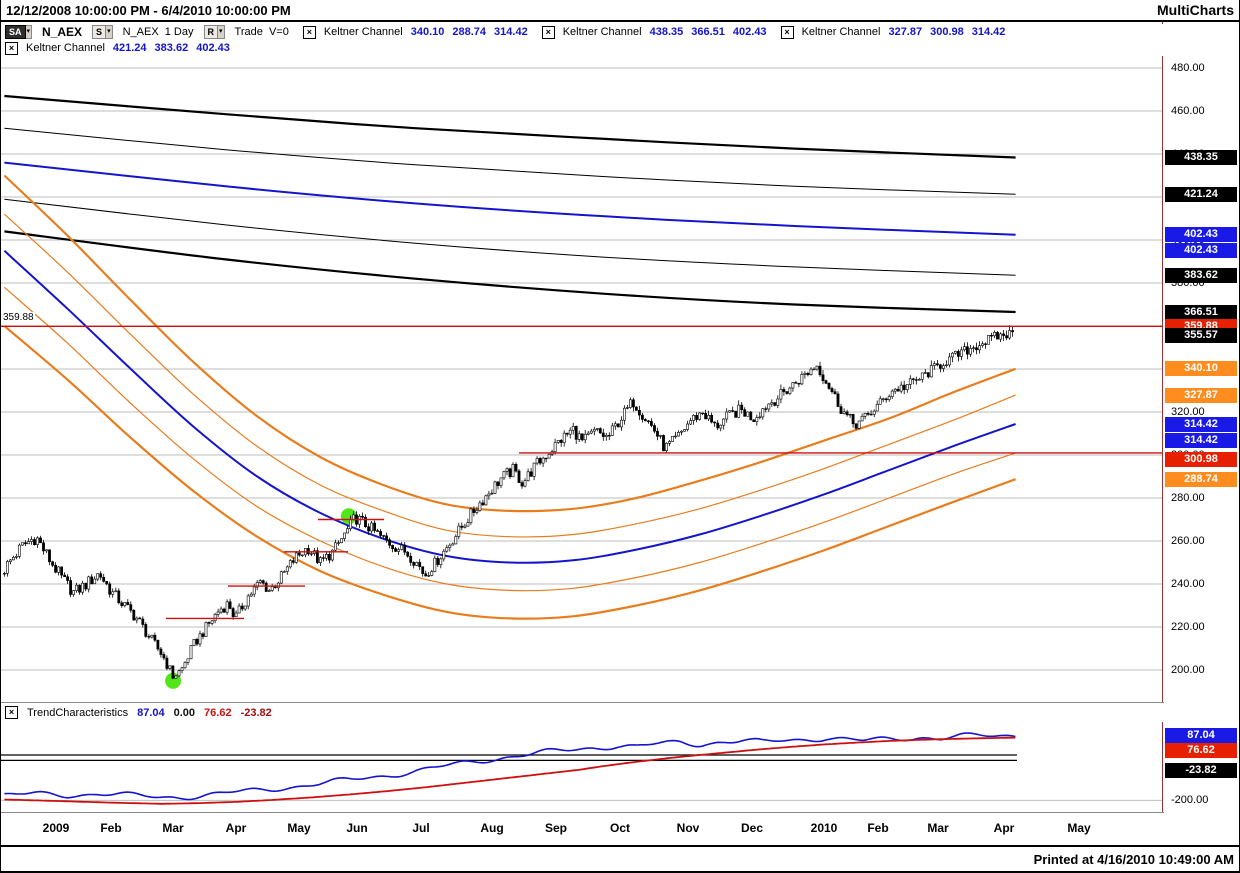  What do you see at coordinates (938, 828) in the screenshot?
I see `time-axis-label: Mar` at bounding box center [938, 828].